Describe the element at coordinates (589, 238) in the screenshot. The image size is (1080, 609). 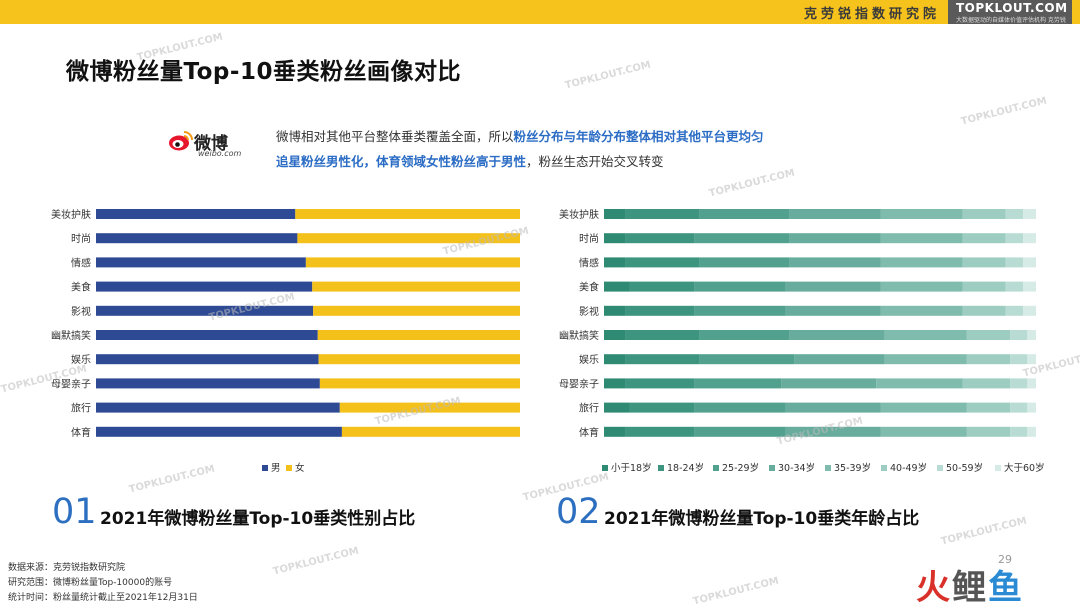
I see `category-label: 时尚` at that location.